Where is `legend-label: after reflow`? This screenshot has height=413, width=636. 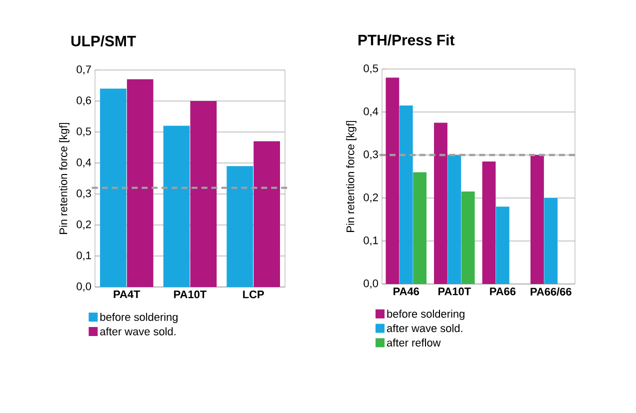 legend-label: after reflow is located at coordinates (414, 342).